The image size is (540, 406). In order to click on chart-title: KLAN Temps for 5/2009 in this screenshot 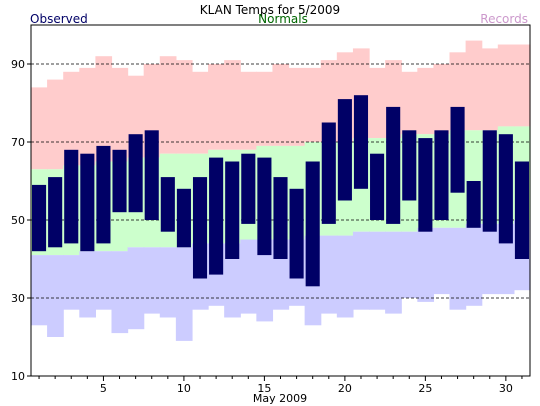, I will do `click(270, 10)`.